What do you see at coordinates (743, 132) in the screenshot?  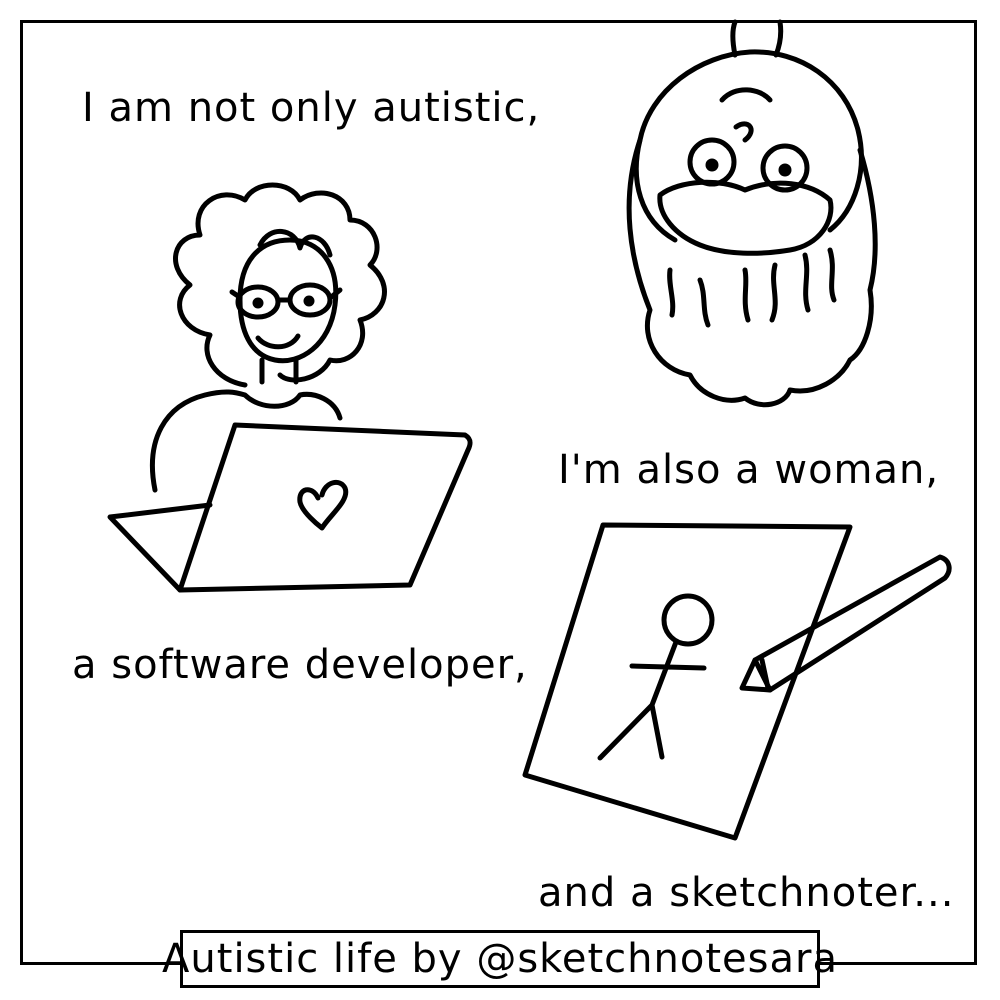 I see `nose` at bounding box center [743, 132].